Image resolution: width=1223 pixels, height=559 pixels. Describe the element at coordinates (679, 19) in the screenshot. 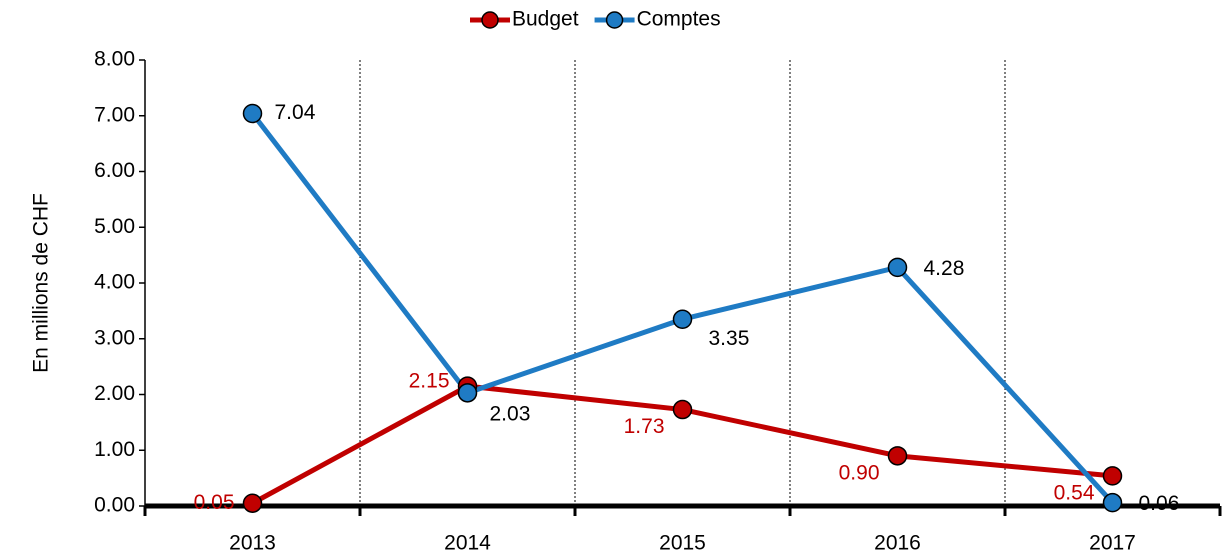

I see `legend-label: Comptes` at that location.